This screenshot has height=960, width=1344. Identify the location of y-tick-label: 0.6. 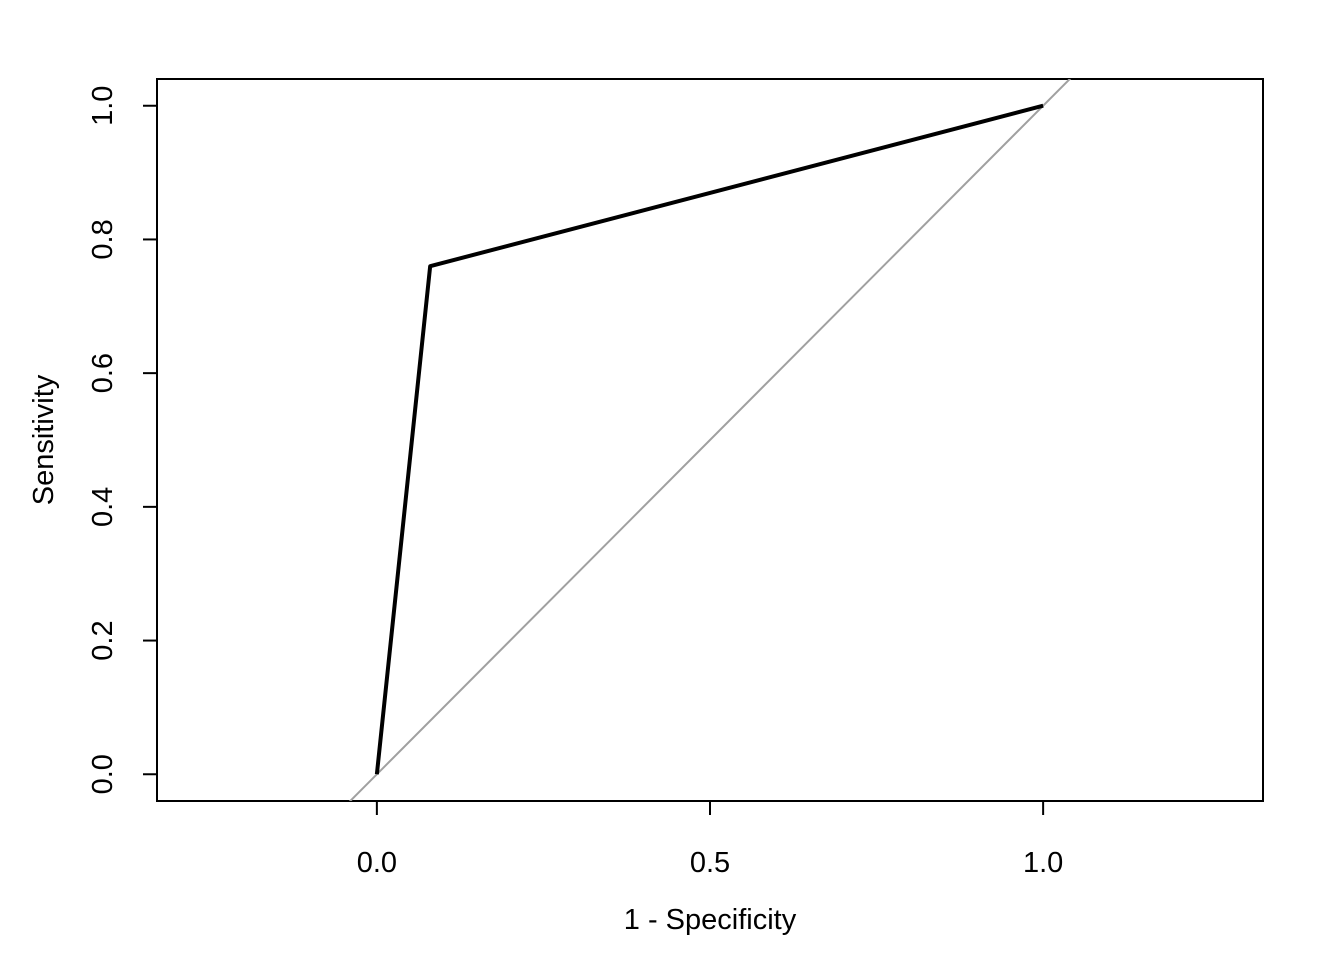
(103, 373).